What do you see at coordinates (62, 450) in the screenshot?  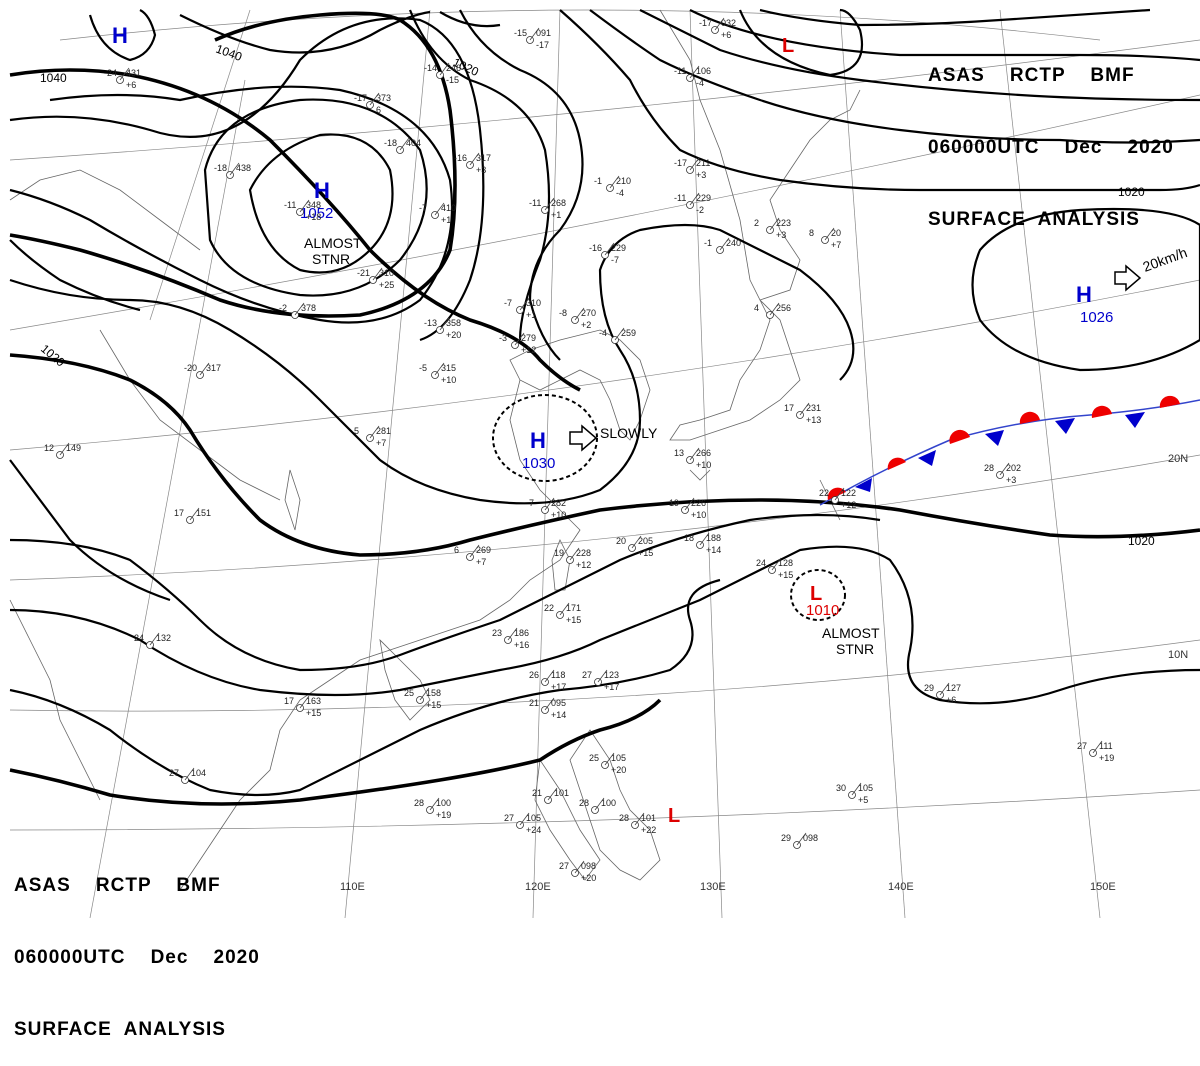 I see `station-plot: 12 149` at bounding box center [62, 450].